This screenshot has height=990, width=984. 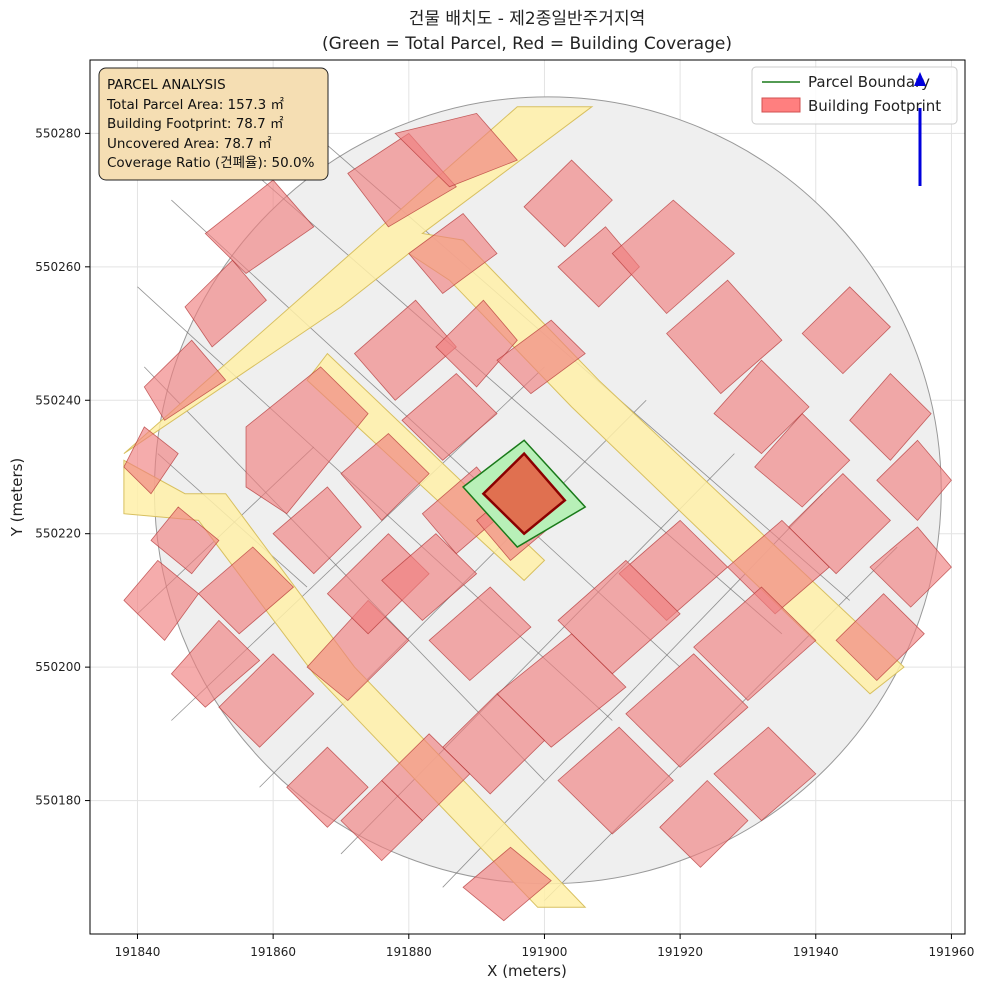 I want to click on info-box-coverage: Coverage Ratio (건폐율): 50.0%, so click(x=211, y=163).